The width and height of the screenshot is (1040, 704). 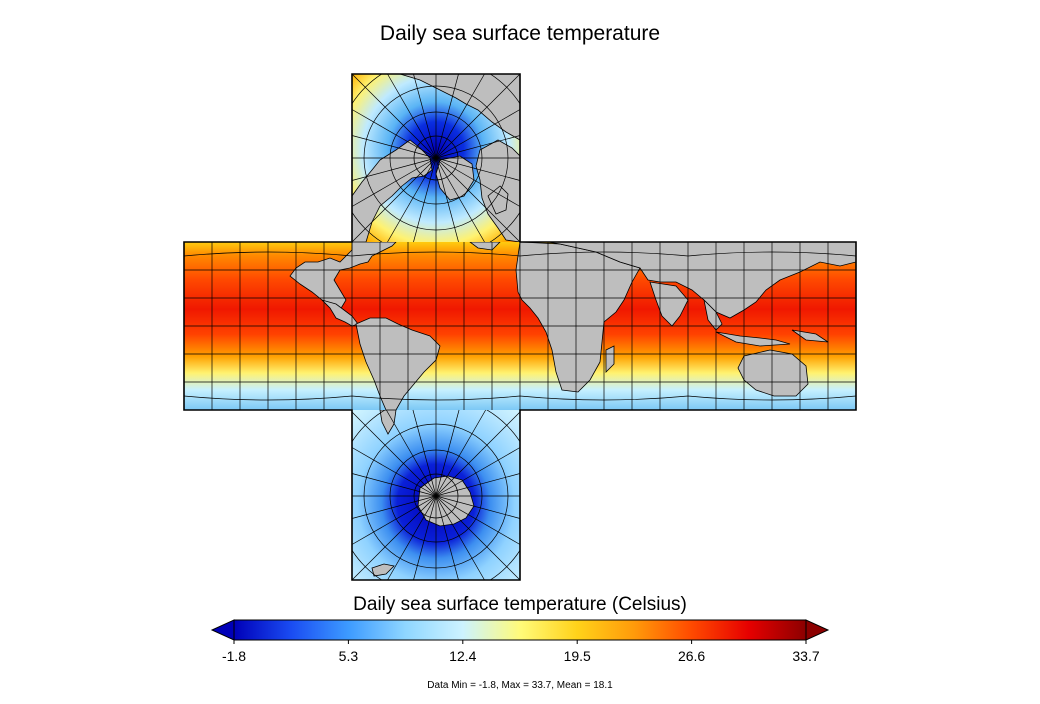 I want to click on land-scandinavia, so click(x=498, y=200).